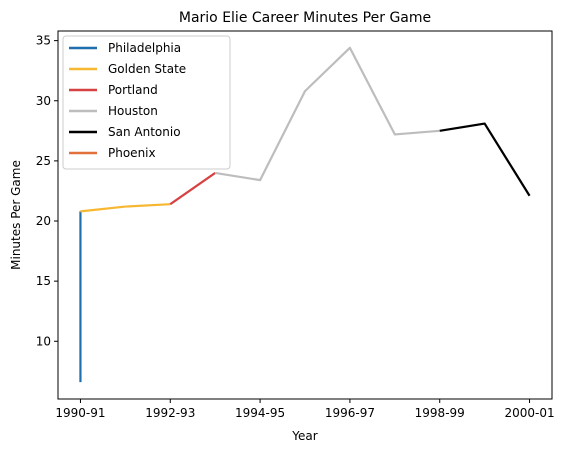 This screenshot has height=453, width=569. I want to click on legend-item-label: Golden State, so click(147, 69).